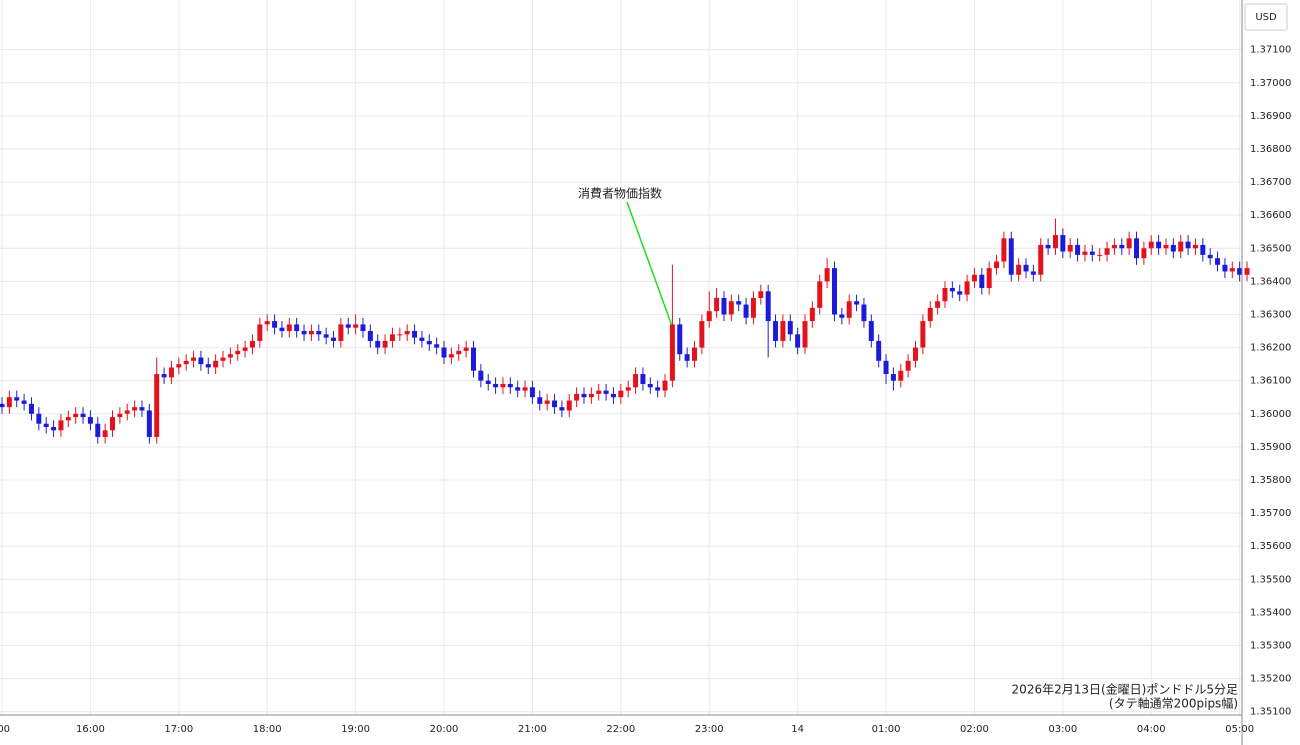  I want to click on x-tick-label: 01:00, so click(886, 729).